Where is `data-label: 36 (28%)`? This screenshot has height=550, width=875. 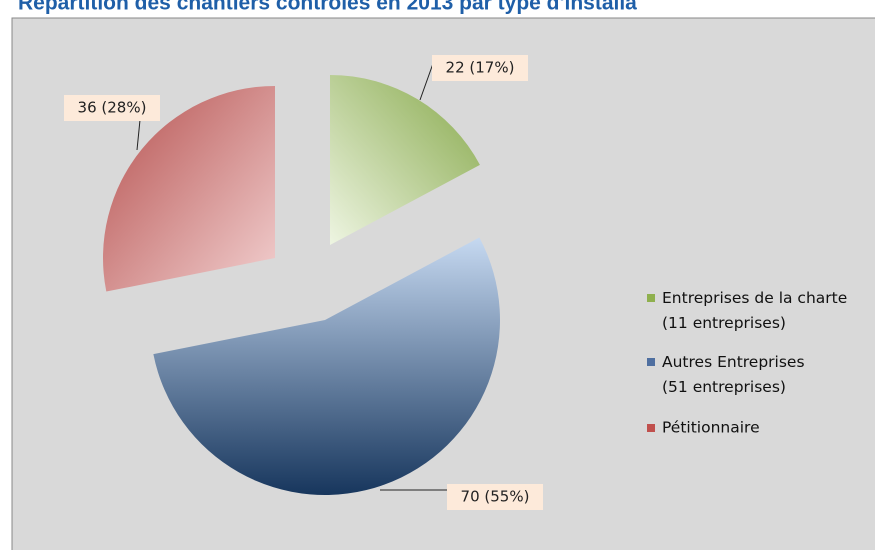
data-label: 36 (28%) is located at coordinates (112, 108).